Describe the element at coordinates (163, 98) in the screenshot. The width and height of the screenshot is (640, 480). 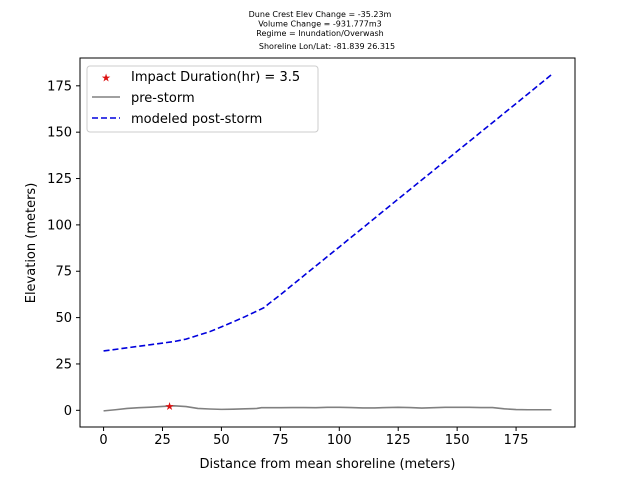
I see `legend-label-pre-storm: pre-storm` at that location.